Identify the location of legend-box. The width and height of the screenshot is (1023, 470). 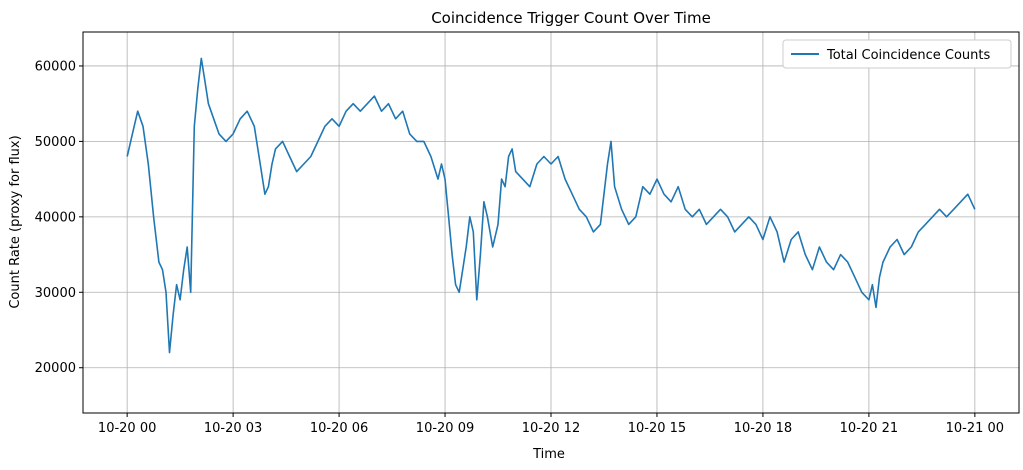
(897, 54).